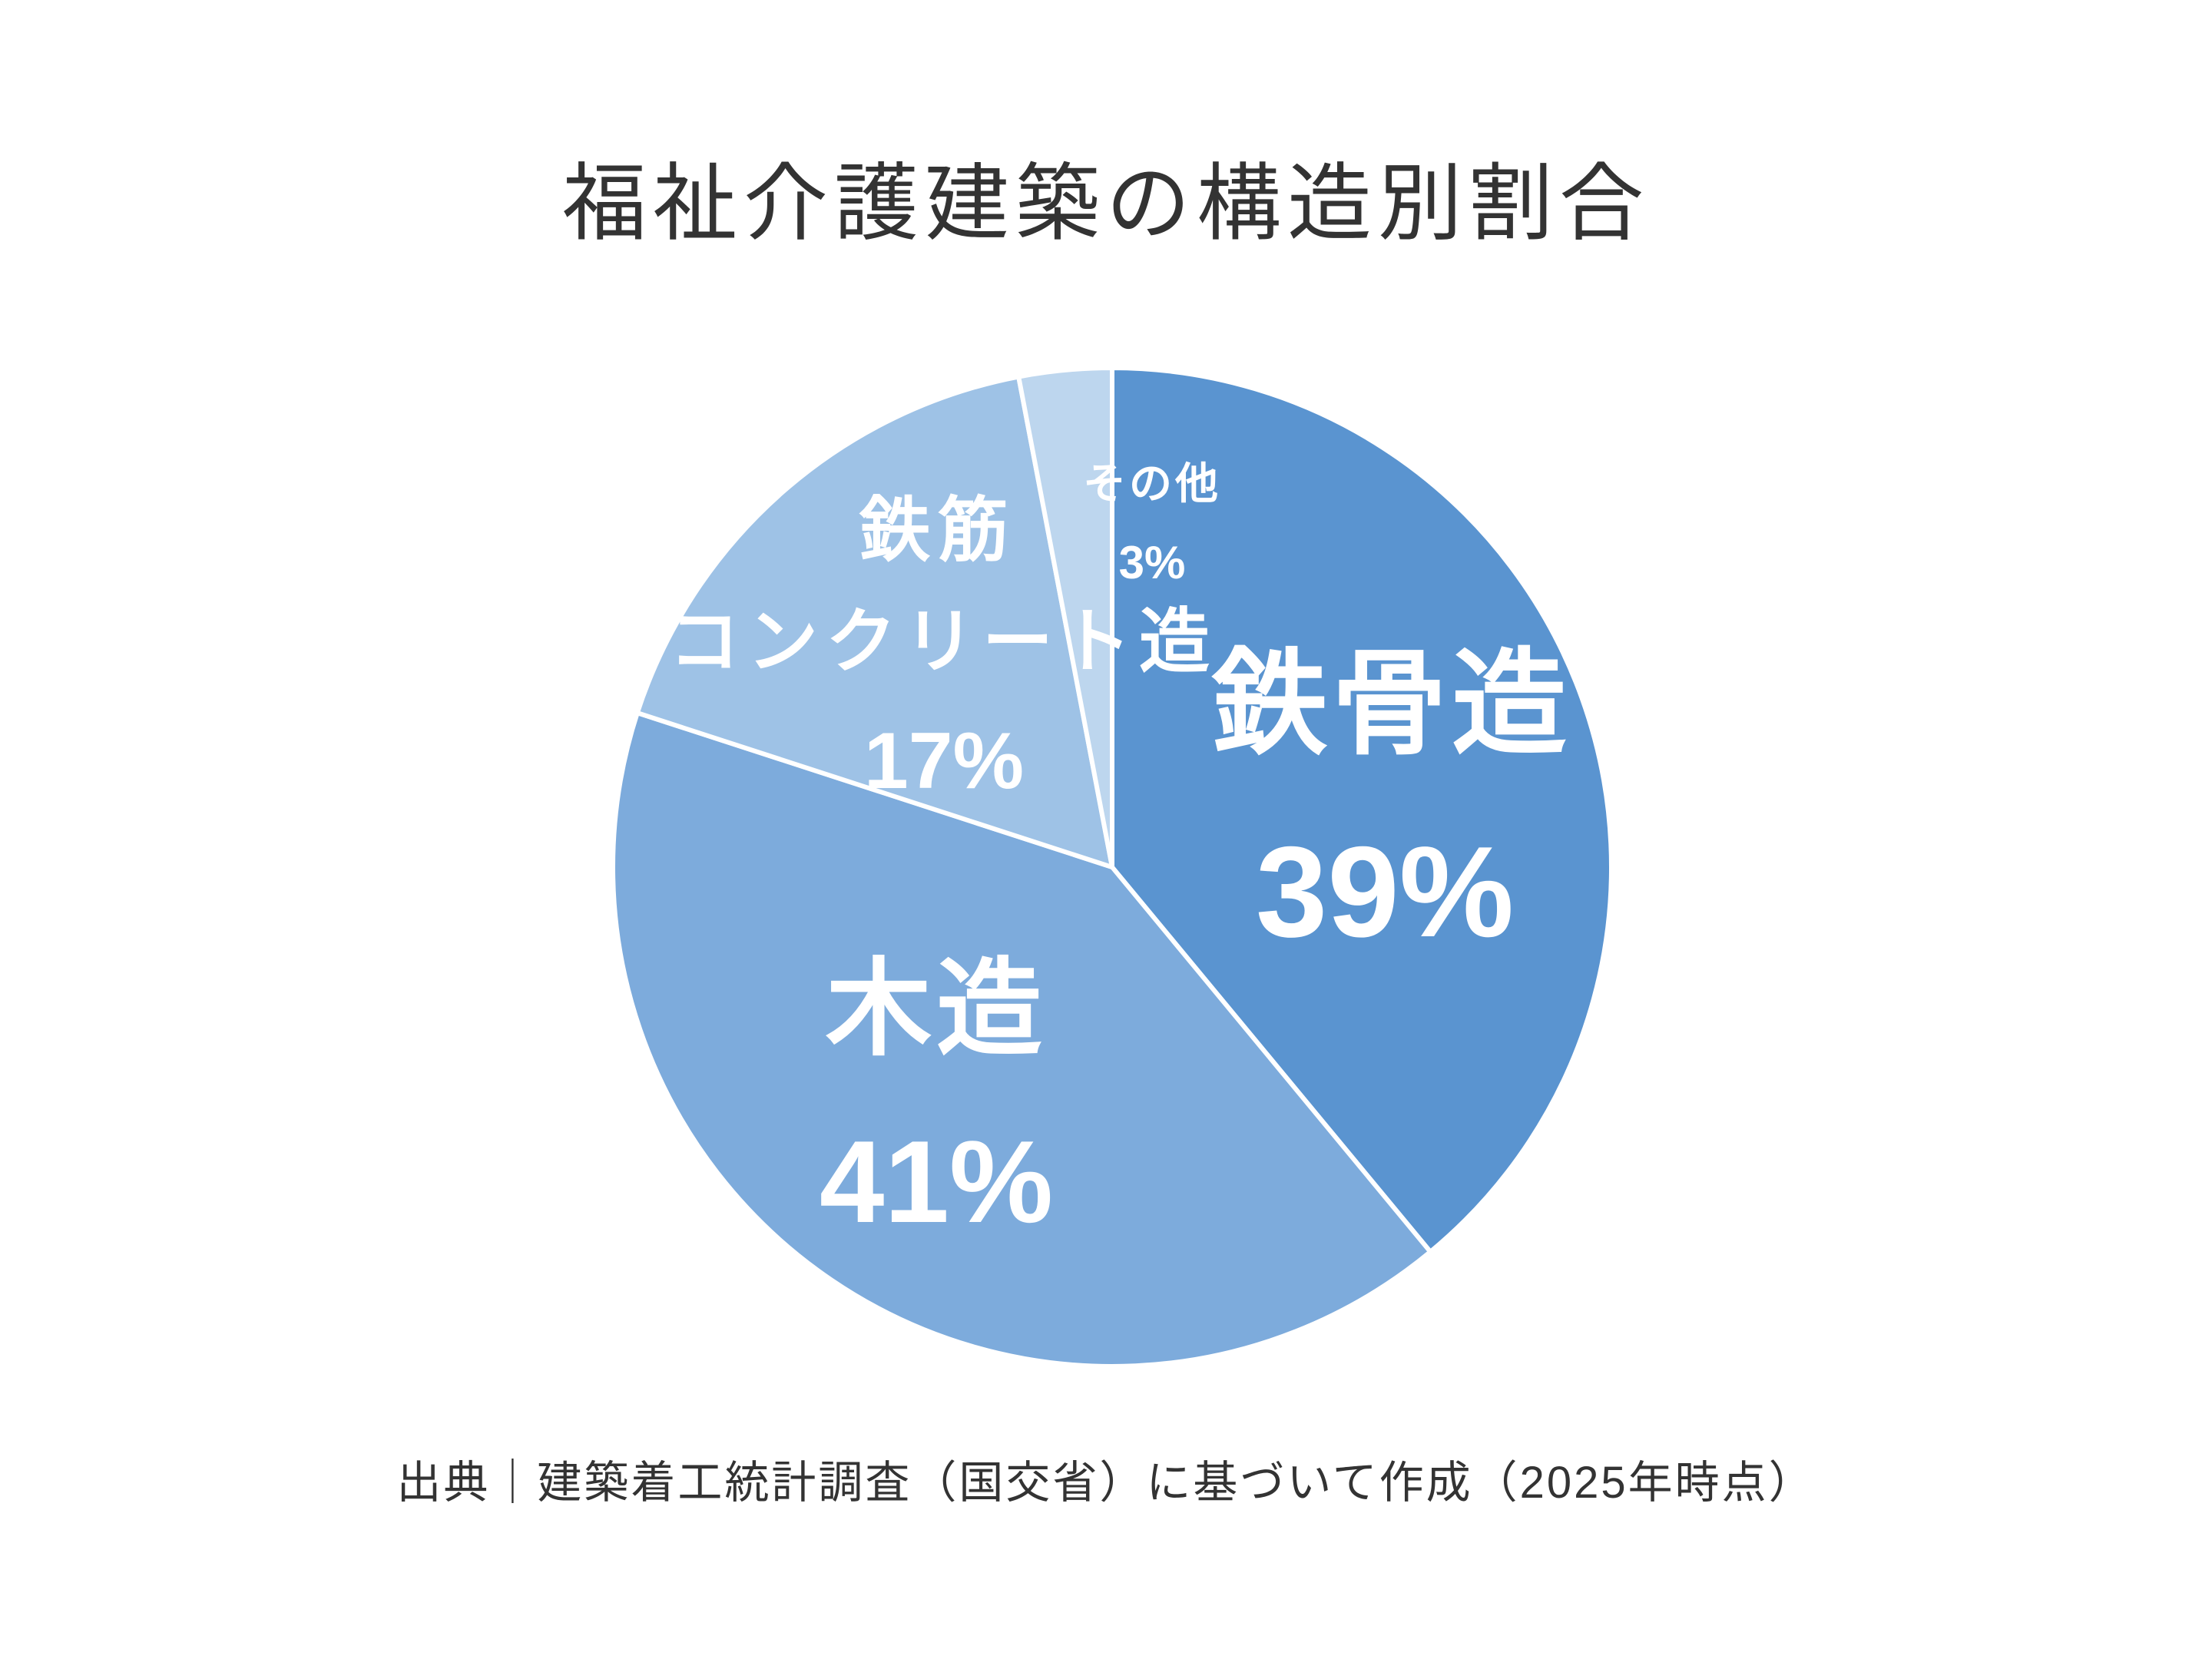 This screenshot has width=2212, height=1659. I want to click on slice-value-steel-frame: 39%, so click(1385, 892).